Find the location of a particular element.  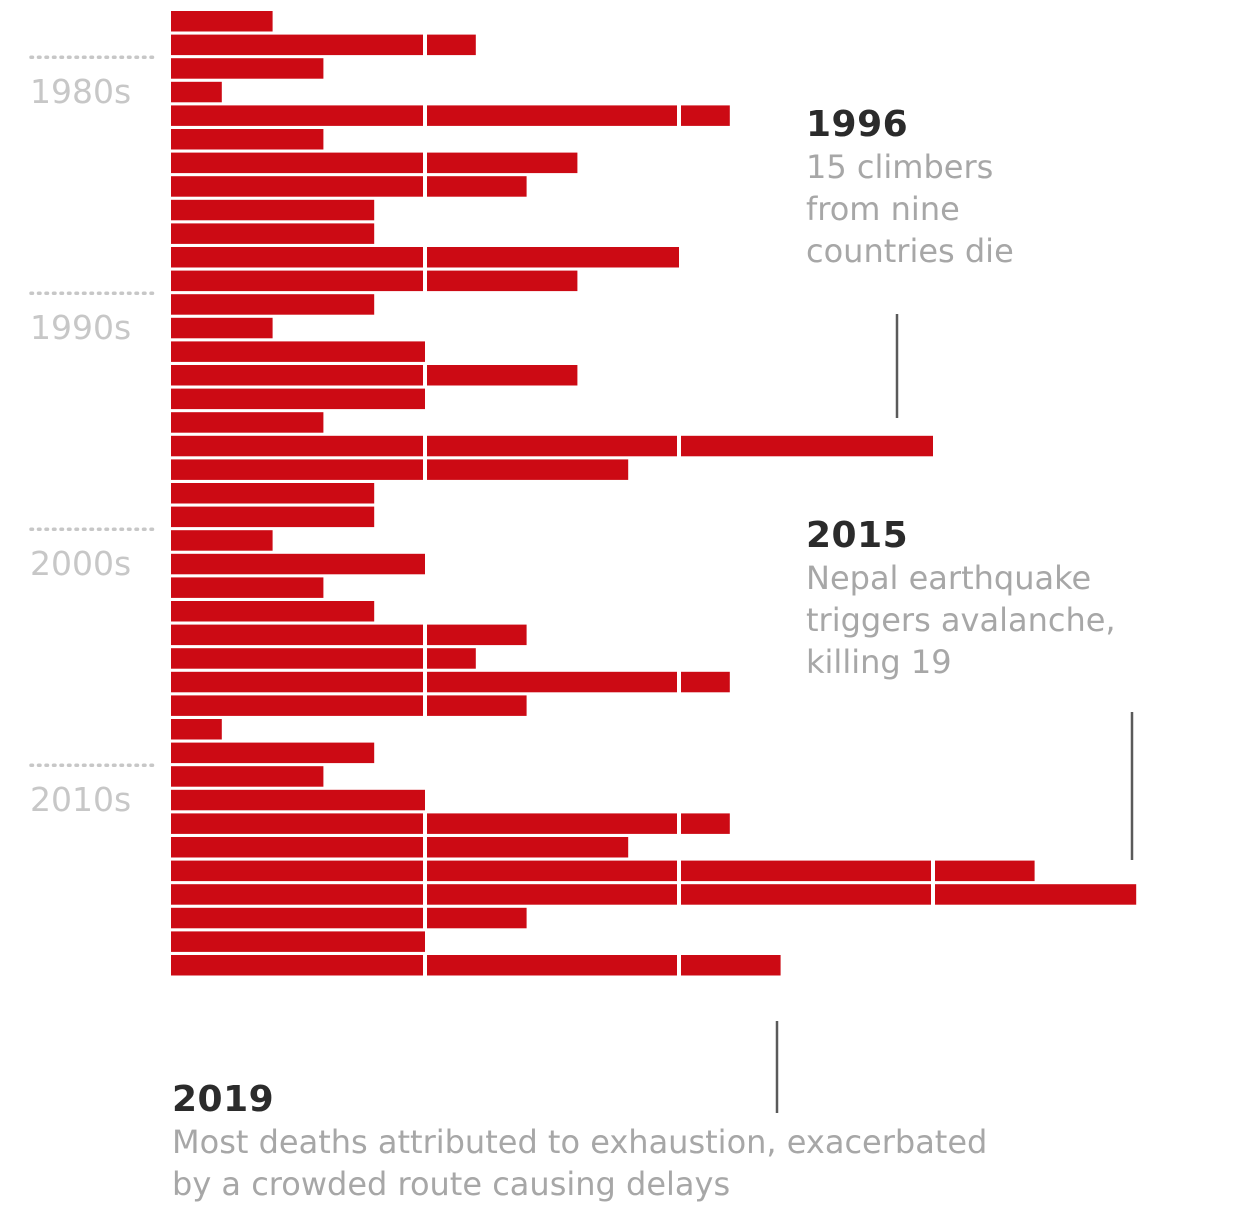

bar-1984 is located at coordinates (247, 139).